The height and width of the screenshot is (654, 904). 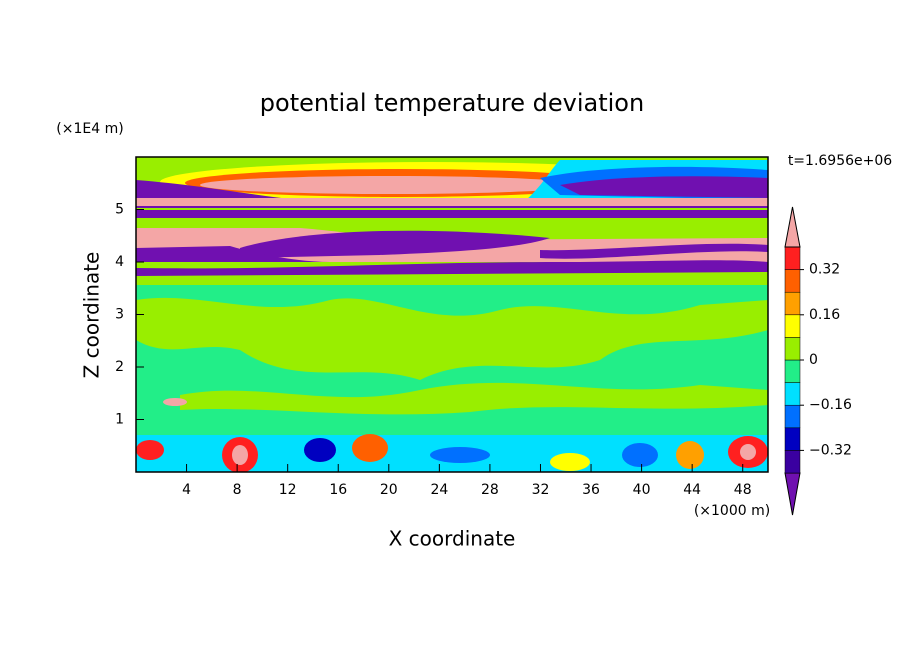 I want to click on x-tick-label: 4, so click(x=186, y=490).